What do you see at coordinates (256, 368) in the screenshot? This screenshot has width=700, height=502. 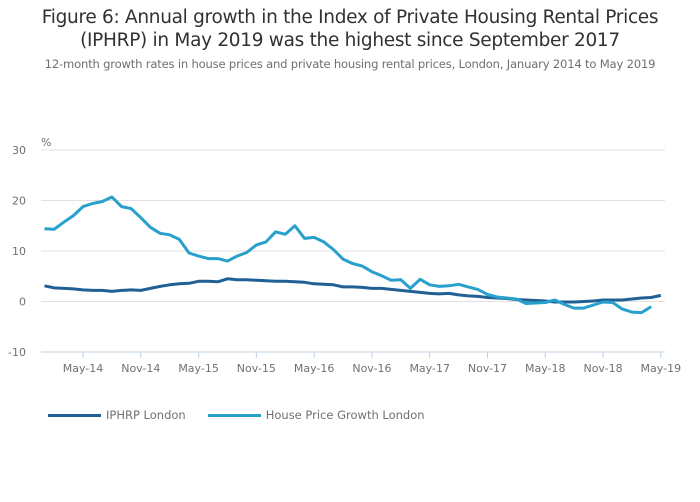 I see `x-tick-label: Nov-15` at bounding box center [256, 368].